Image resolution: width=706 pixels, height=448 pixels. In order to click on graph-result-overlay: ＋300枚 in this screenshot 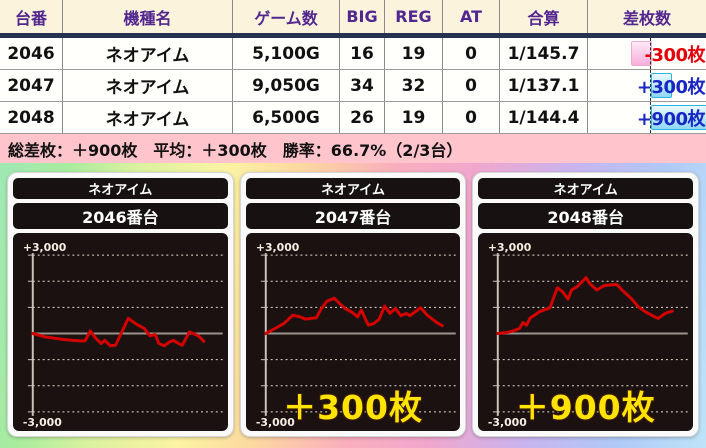, I will do `click(353, 407)`.